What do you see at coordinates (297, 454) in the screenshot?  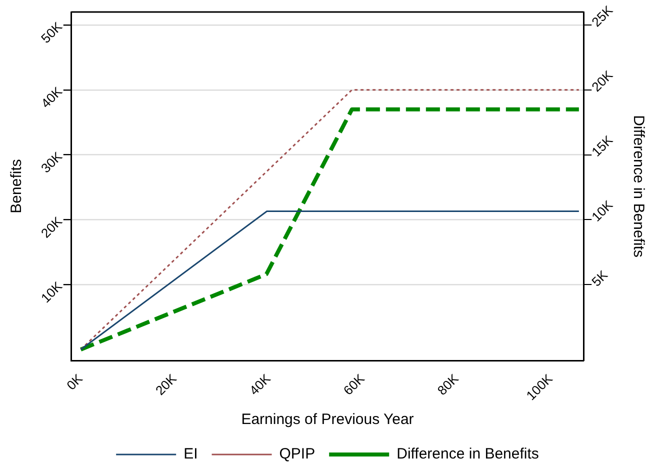 I see `legend-label: QPIP` at bounding box center [297, 454].